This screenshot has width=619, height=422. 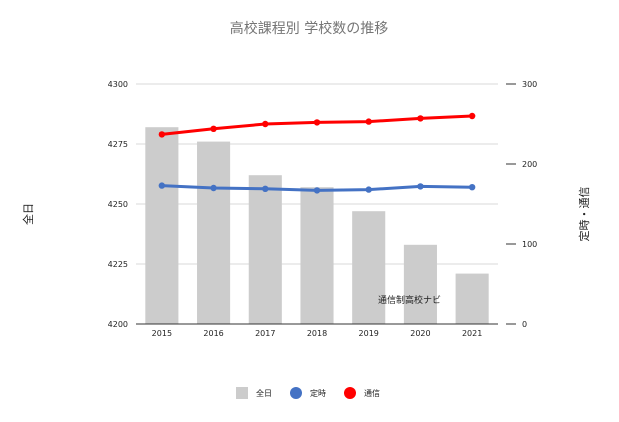 What do you see at coordinates (420, 333) in the screenshot?
I see `x-axis-tick-label: 2020` at bounding box center [420, 333].